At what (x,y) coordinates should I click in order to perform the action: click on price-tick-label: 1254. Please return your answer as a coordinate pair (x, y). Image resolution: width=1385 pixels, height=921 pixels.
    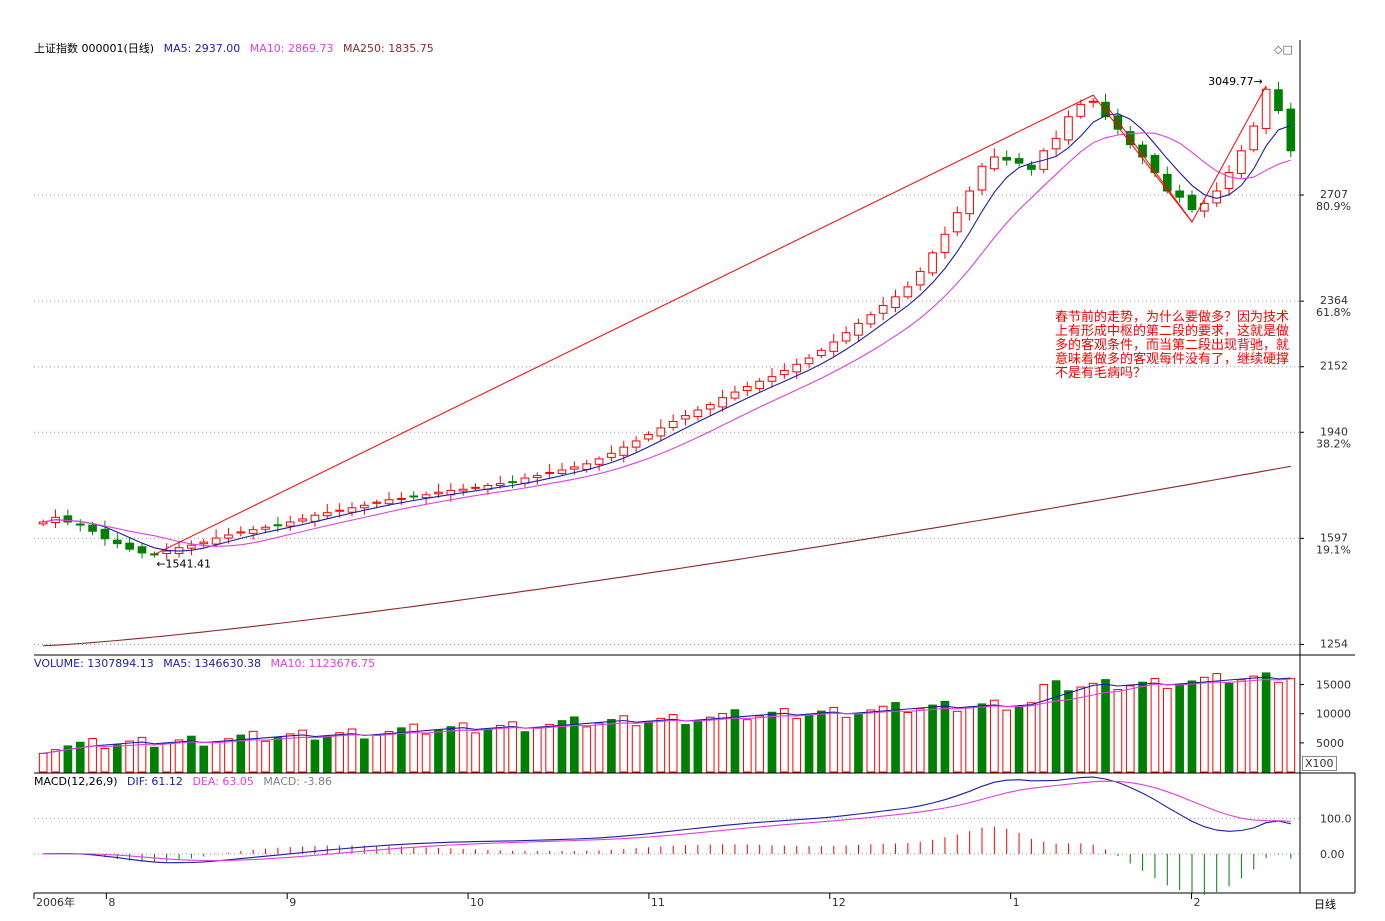
    Looking at the image, I should click on (1334, 643).